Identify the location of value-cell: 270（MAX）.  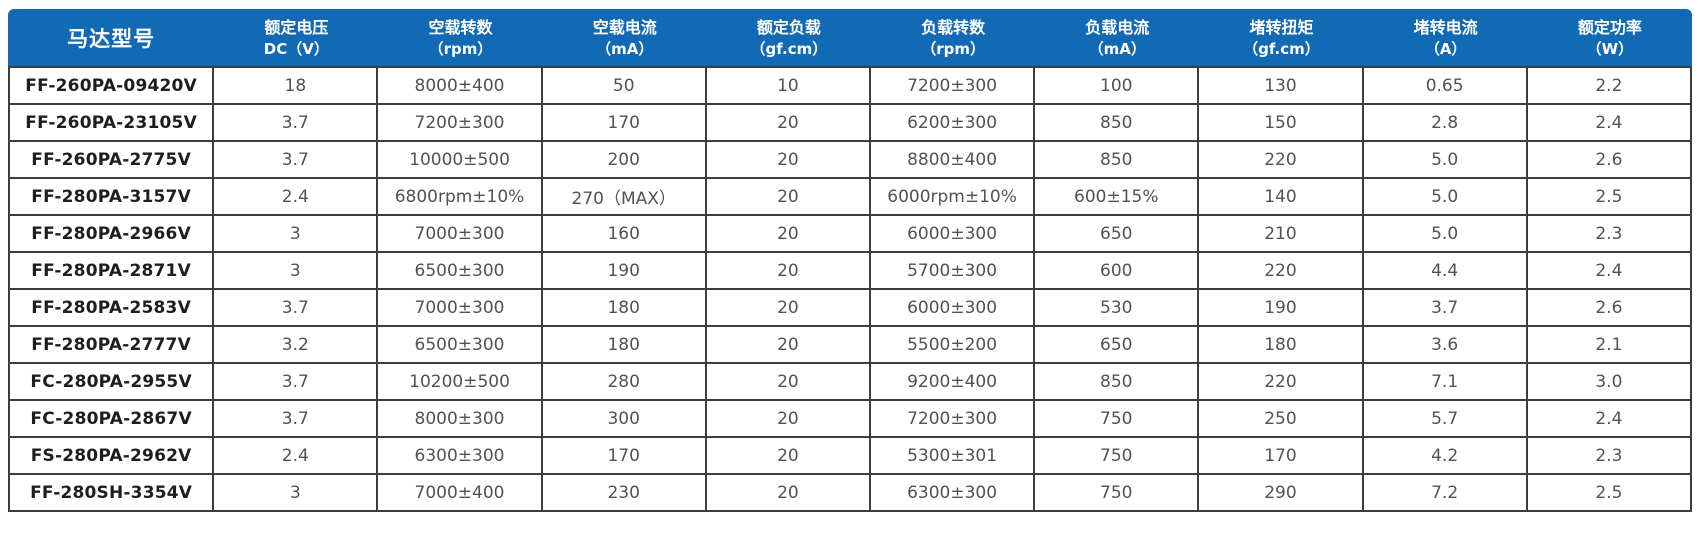
(624, 197).